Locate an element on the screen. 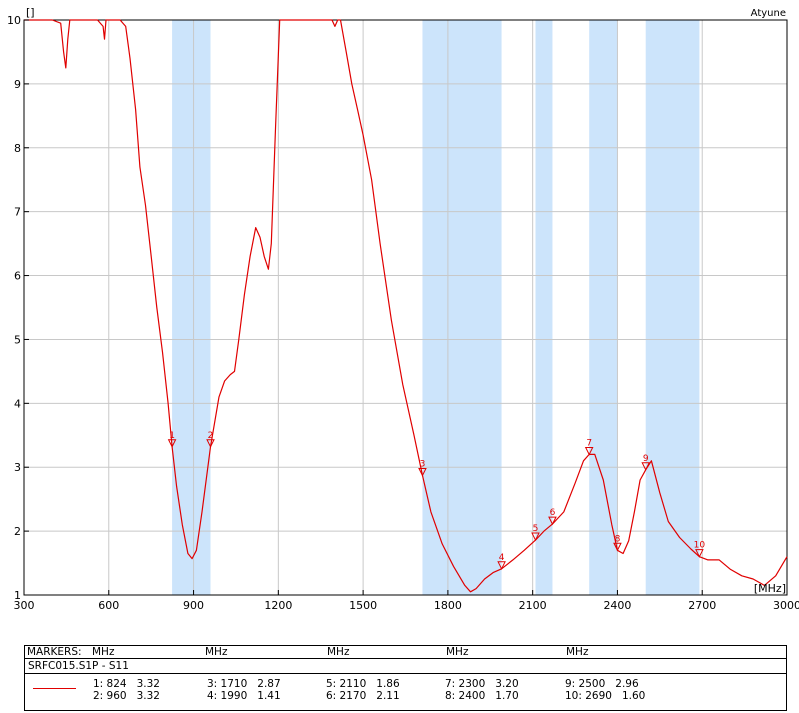  x-unit-label: [MHz] is located at coordinates (770, 588).